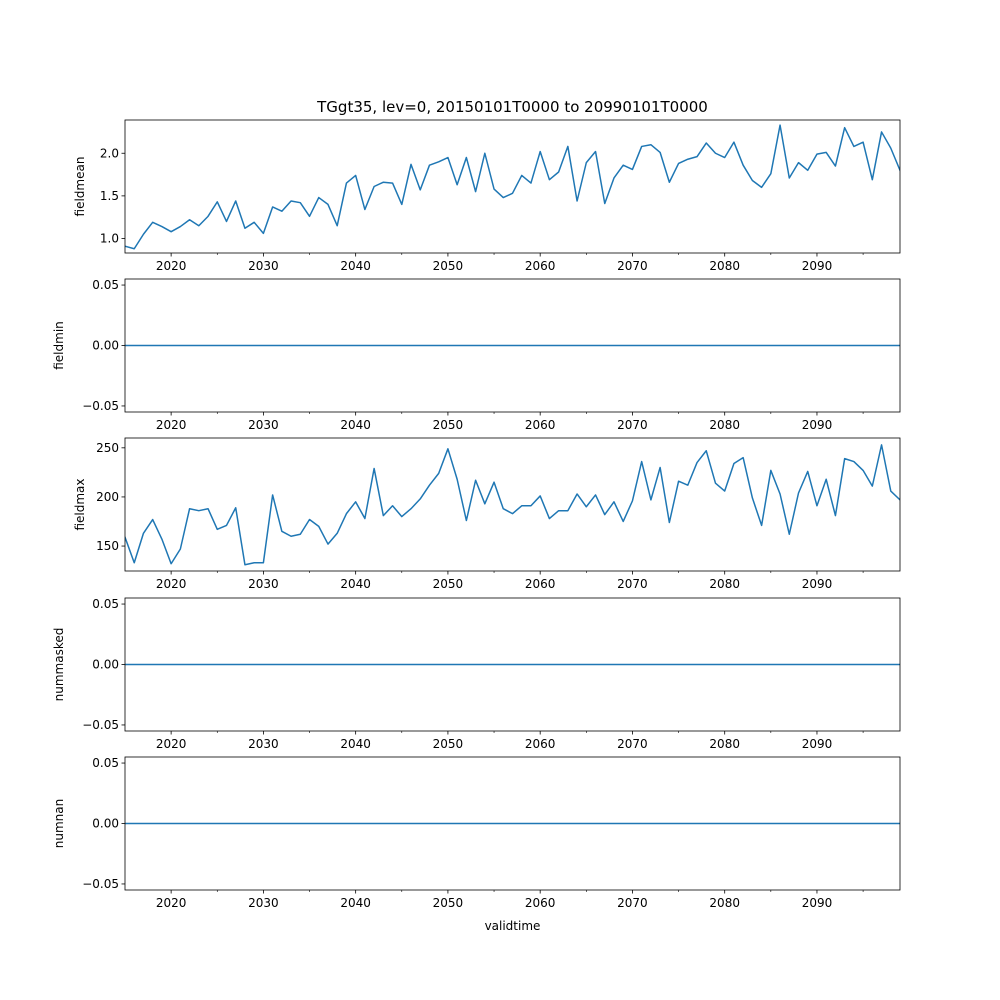 The height and width of the screenshot is (1000, 1000). I want to click on y-axis-label-nummasked: nummasked, so click(59, 665).